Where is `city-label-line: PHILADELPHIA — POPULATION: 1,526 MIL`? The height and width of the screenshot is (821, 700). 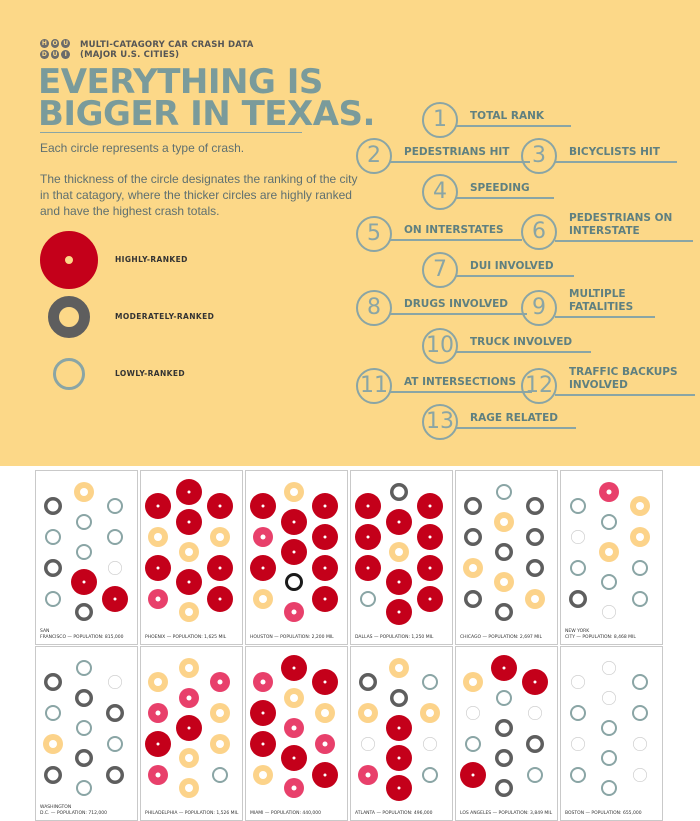 city-label-line: PHILADELPHIA — POPULATION: 1,526 MIL is located at coordinates (192, 813).